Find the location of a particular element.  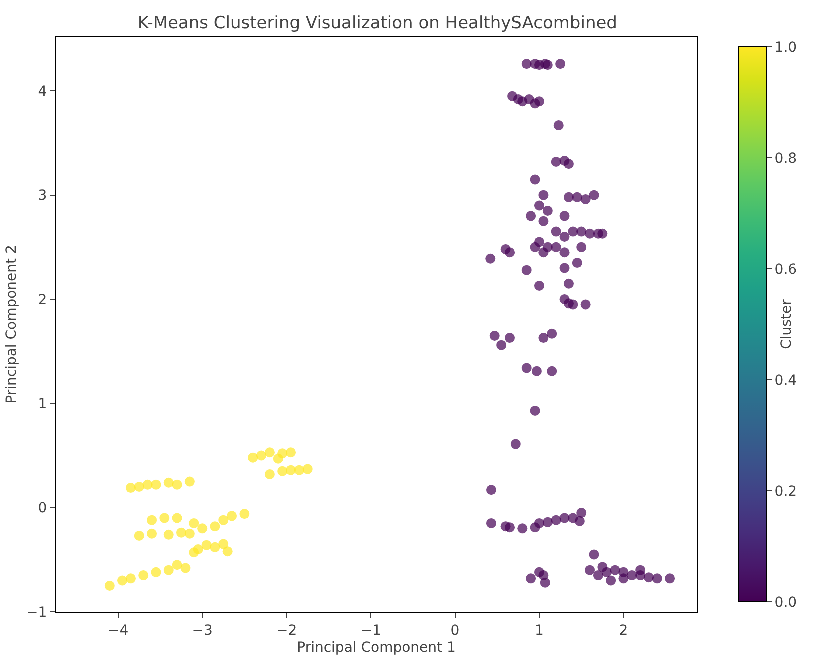

y-tick-label: 1 is located at coordinates (43, 404).